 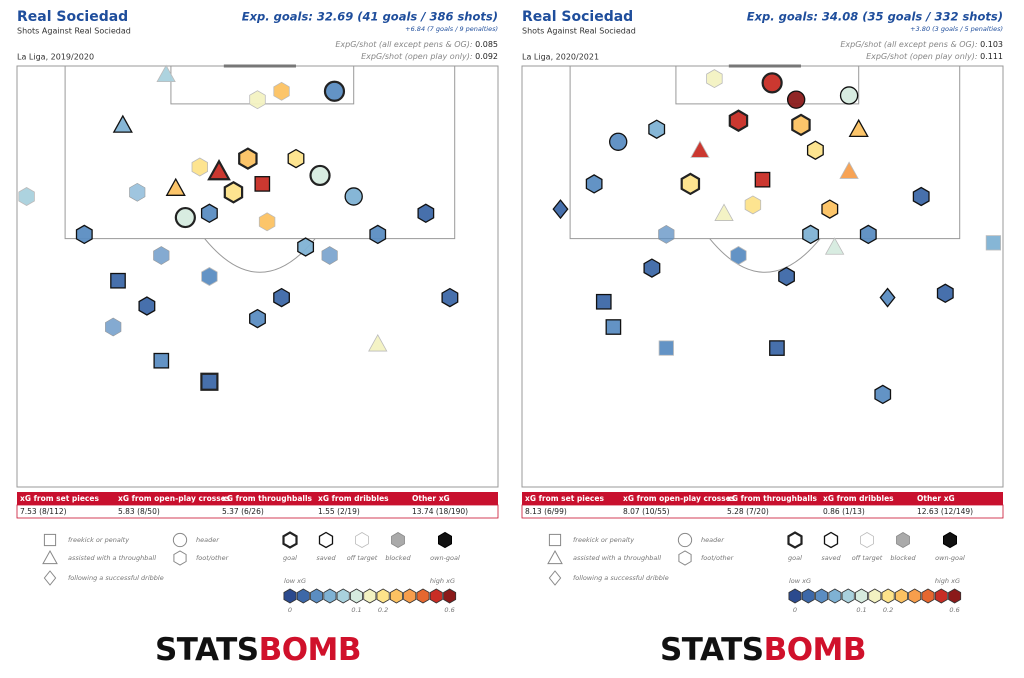 What do you see at coordinates (762, 511) in the screenshot?
I see `table-row-bg` at bounding box center [762, 511].